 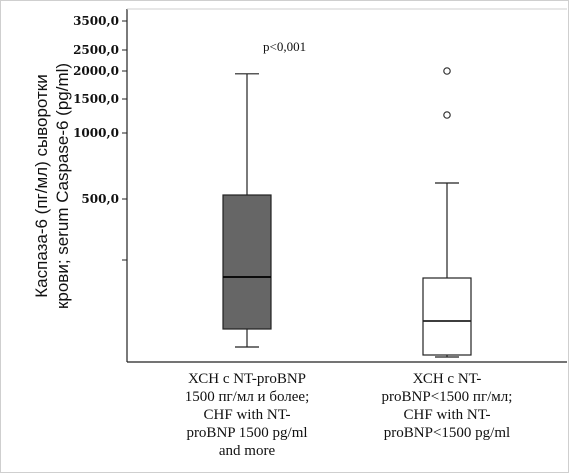 I want to click on x-category-label-1-line: CHF with NT-, so click(x=247, y=415).